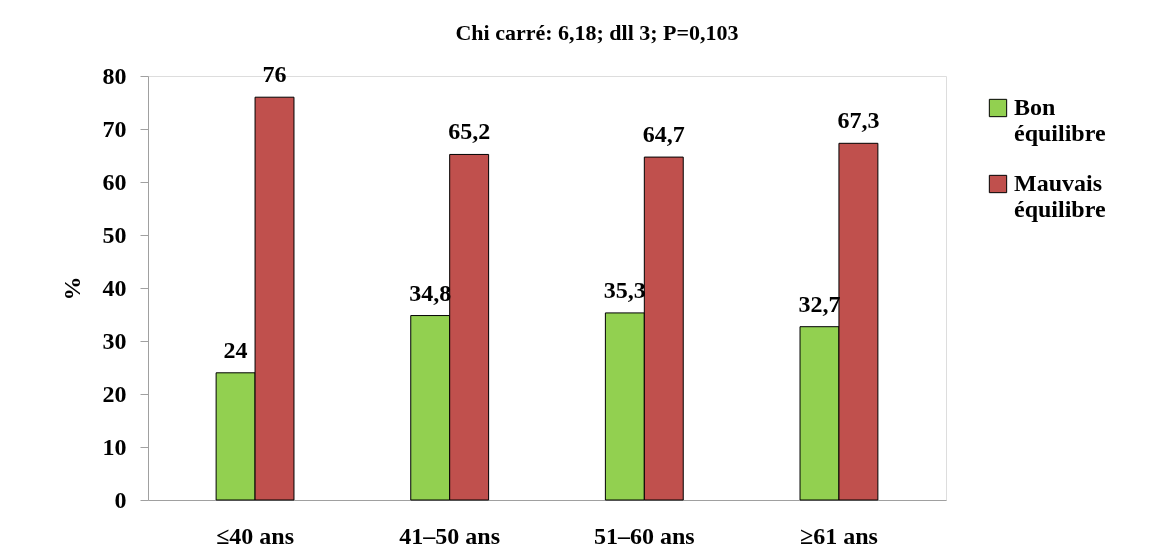 This screenshot has height=556, width=1175. I want to click on y-tick-label: 50, so click(114, 234).